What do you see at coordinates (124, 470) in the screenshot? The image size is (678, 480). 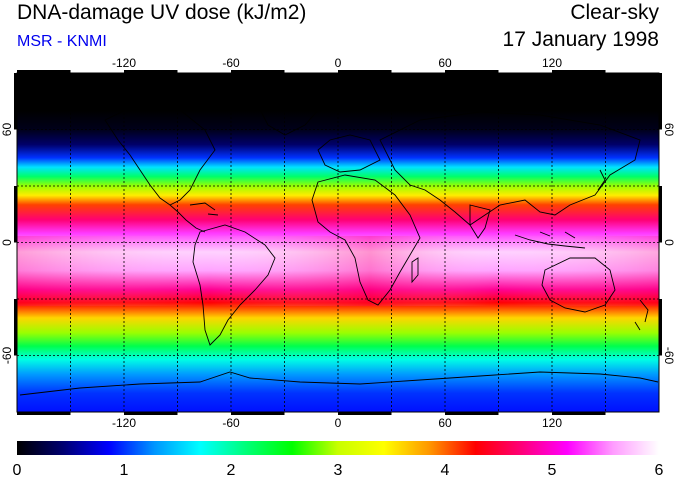 I see `colorbar-tick-label: 1` at bounding box center [124, 470].